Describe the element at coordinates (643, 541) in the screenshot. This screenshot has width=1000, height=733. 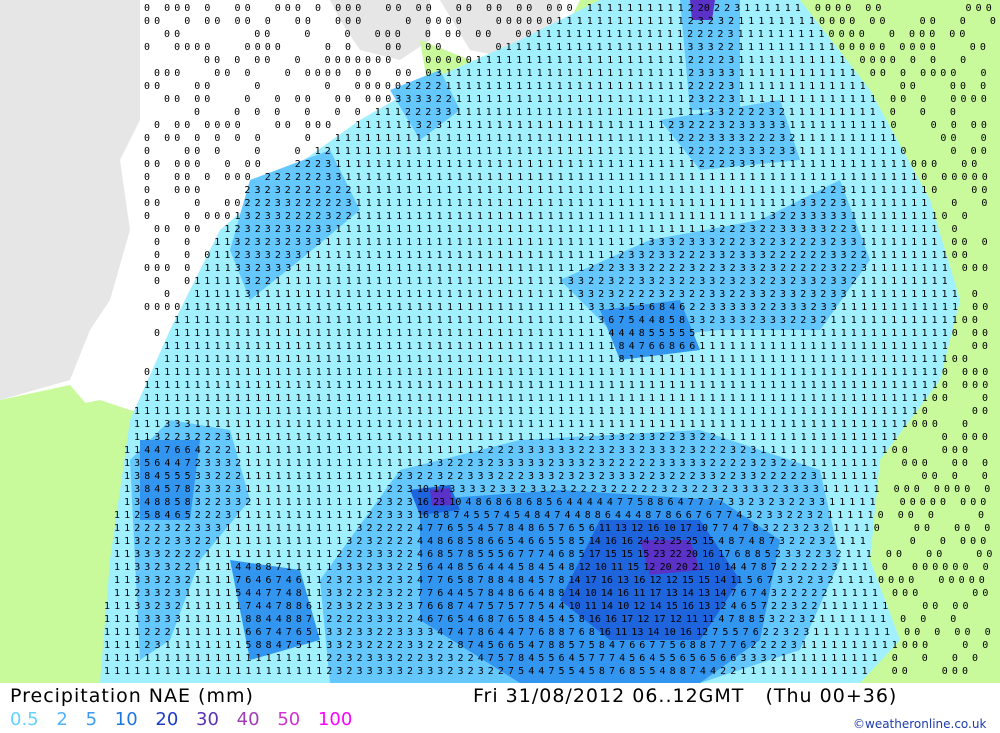
I see `grid-value: 24` at that location.